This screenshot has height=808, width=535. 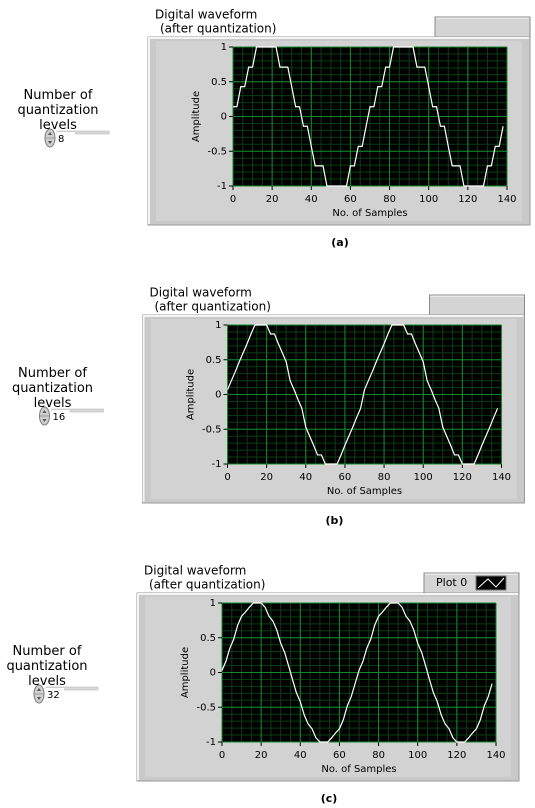 What do you see at coordinates (61, 139) in the screenshot?
I see `control-value: 8` at bounding box center [61, 139].